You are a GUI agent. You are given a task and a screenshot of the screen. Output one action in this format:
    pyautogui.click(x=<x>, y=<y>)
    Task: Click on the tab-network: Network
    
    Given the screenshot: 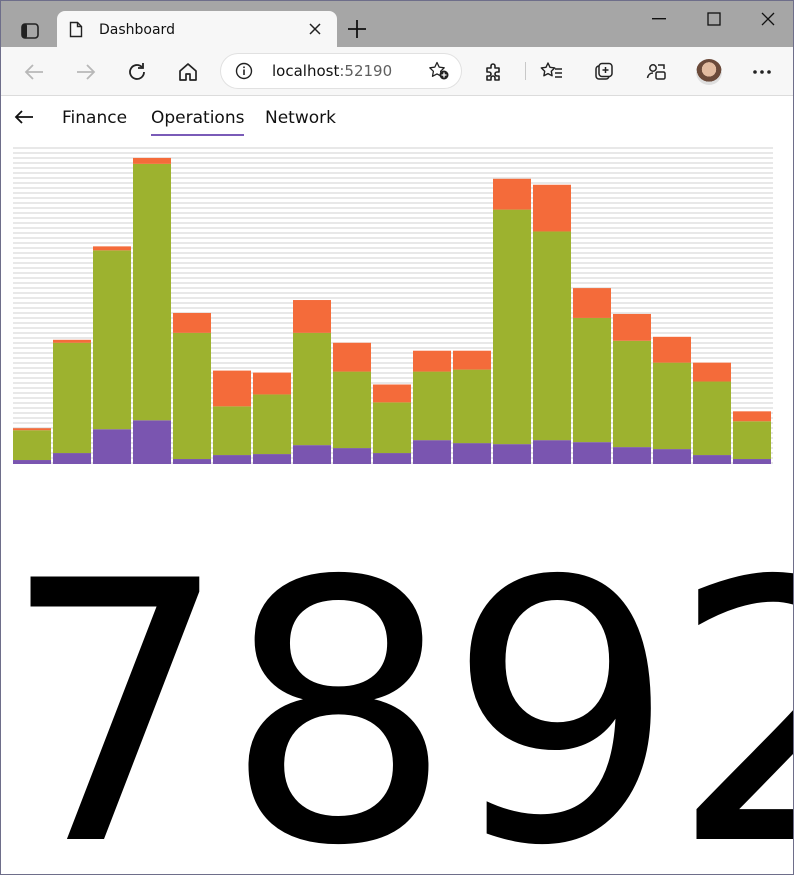 What is the action you would take?
    pyautogui.click(x=300, y=118)
    